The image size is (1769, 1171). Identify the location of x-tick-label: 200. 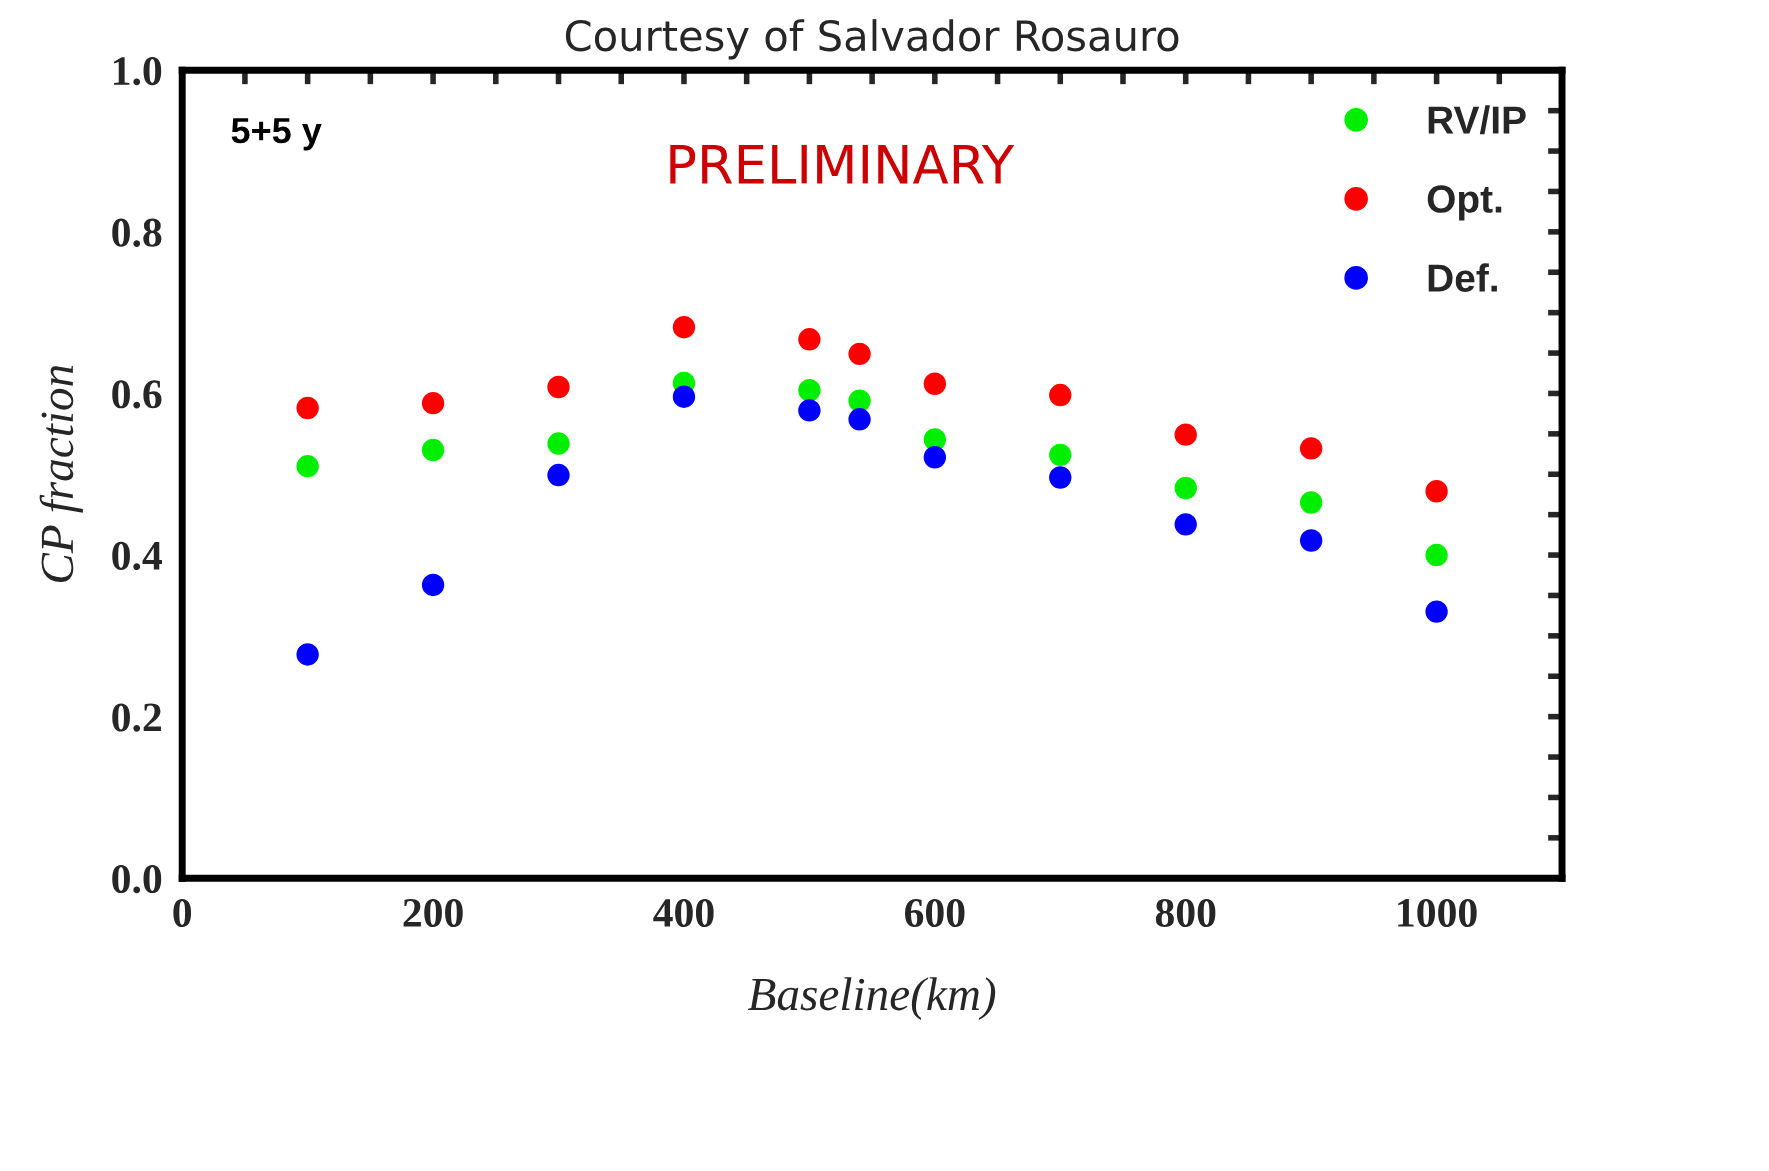
(433, 913).